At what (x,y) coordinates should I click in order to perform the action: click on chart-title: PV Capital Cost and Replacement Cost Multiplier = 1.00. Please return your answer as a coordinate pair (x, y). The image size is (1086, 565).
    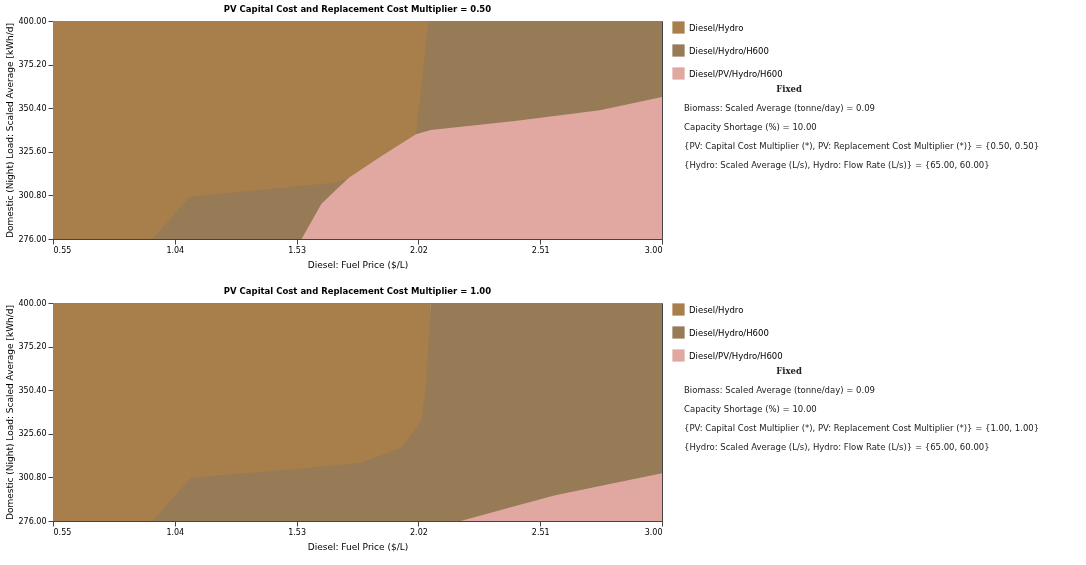
    Looking at the image, I should click on (357, 290).